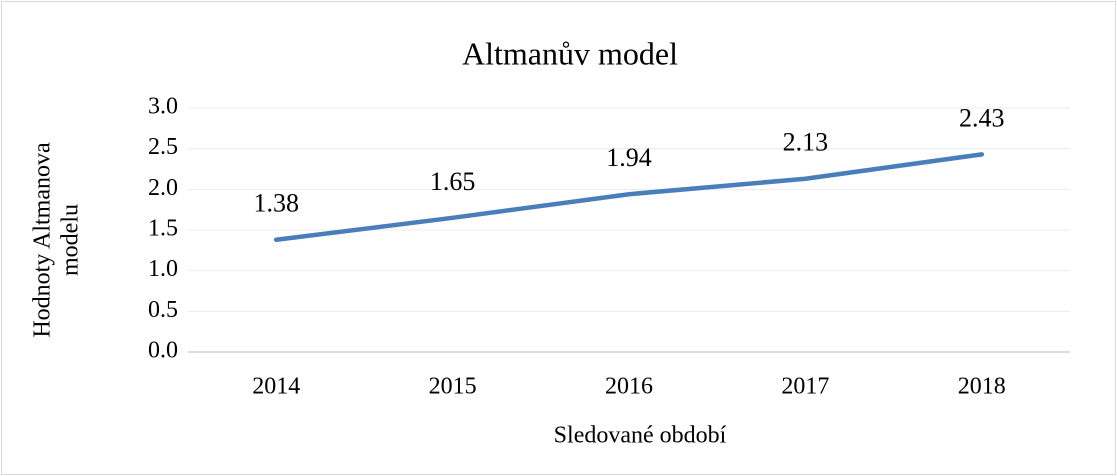 This screenshot has height=476, width=1117. I want to click on y-axis-label: Hodnoty Altmanova modelu, so click(57, 240).